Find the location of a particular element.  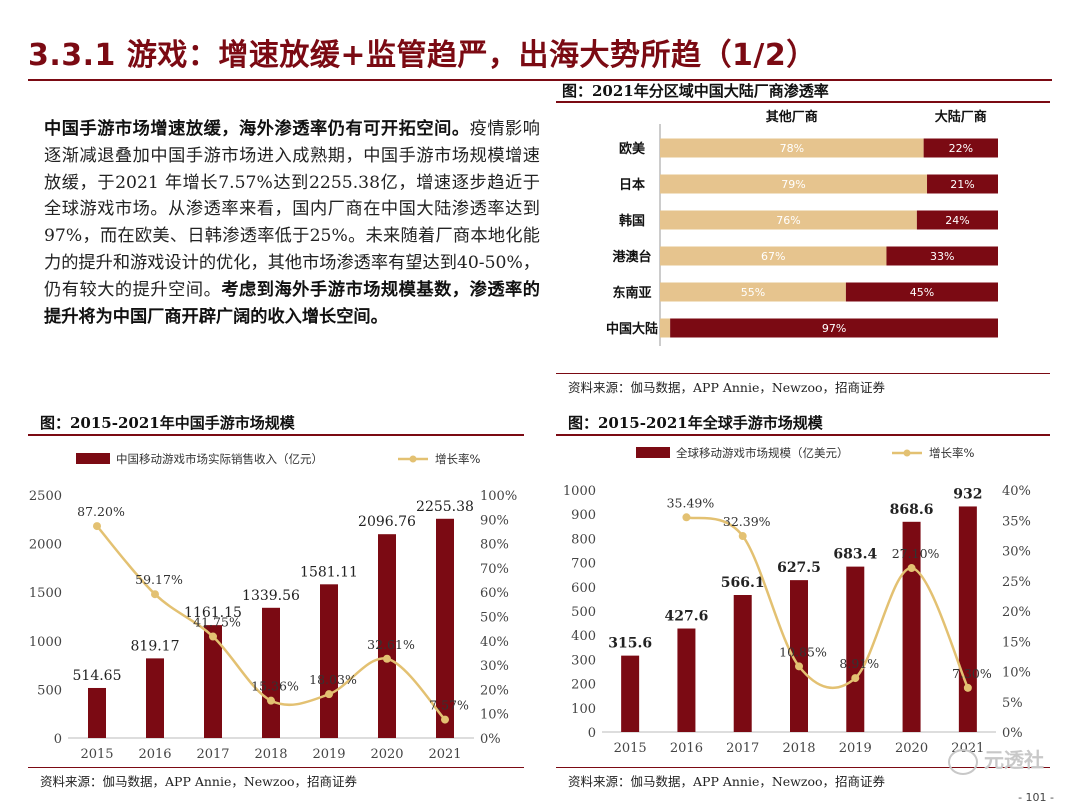

y2-tick-label: 20% is located at coordinates (1016, 612).